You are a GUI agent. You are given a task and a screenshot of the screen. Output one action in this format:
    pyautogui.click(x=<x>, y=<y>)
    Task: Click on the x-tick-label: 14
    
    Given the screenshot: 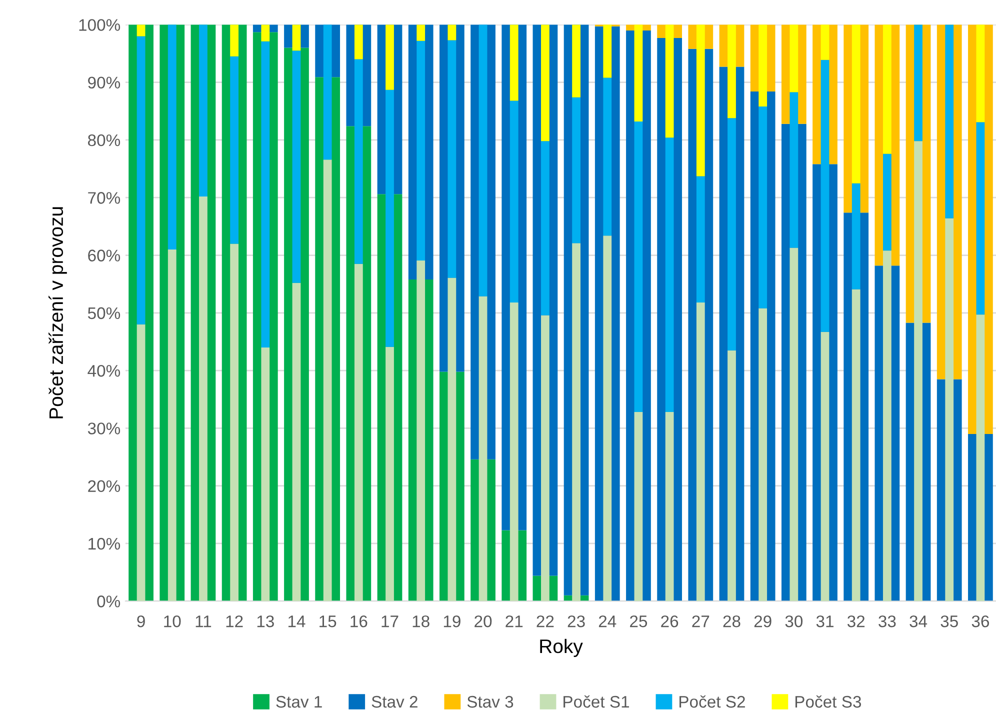 What is the action you would take?
    pyautogui.click(x=297, y=622)
    